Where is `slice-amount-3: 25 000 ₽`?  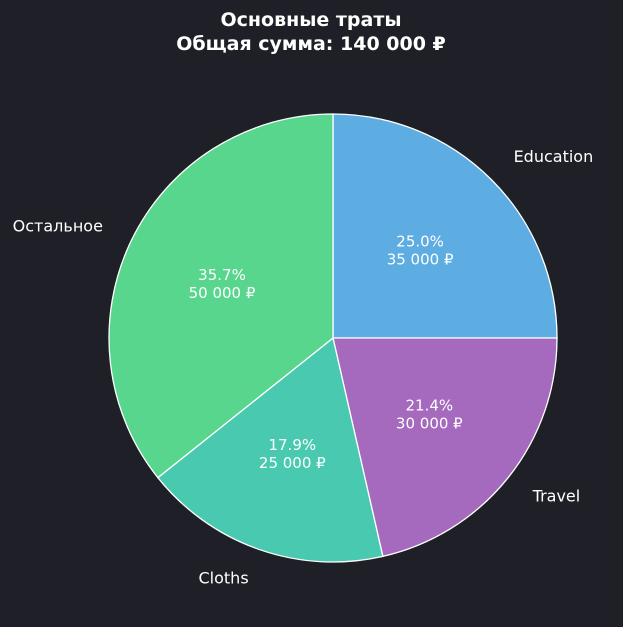 slice-amount-3: 25 000 ₽ is located at coordinates (292, 463).